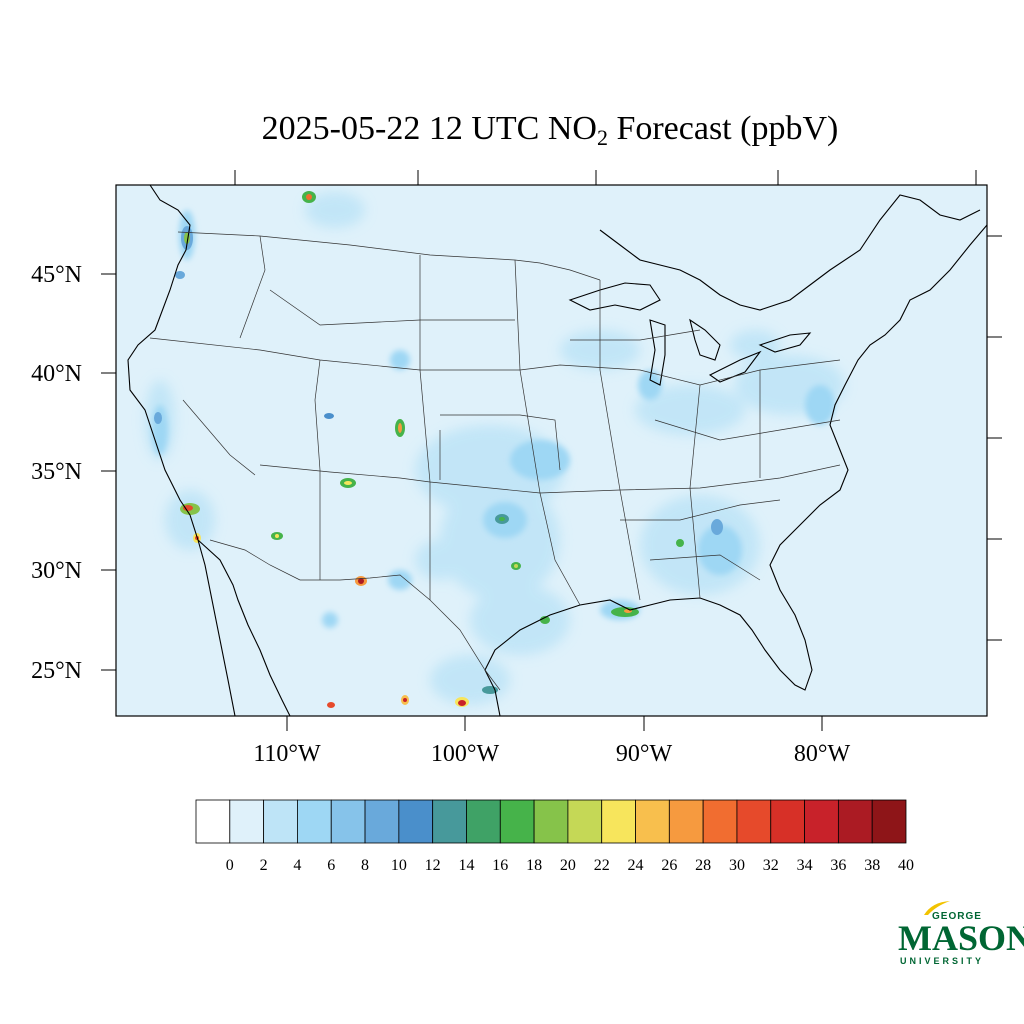 This screenshot has height=1024, width=1024. I want to click on dallas-hotspot, so click(502, 519).